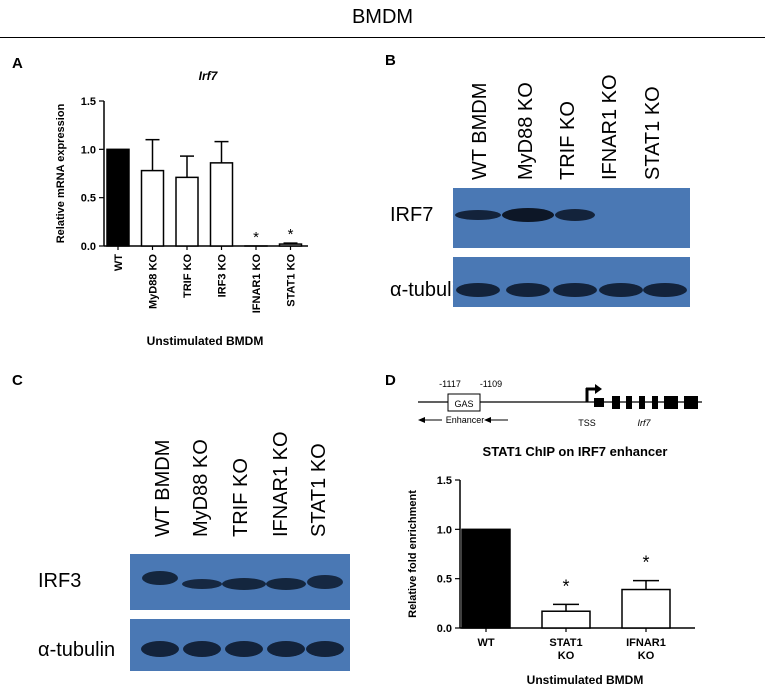 Image resolution: width=765 pixels, height=690 pixels. Describe the element at coordinates (413, 554) in the screenshot. I see `y-axis-label: Relative fold enrichment` at that location.